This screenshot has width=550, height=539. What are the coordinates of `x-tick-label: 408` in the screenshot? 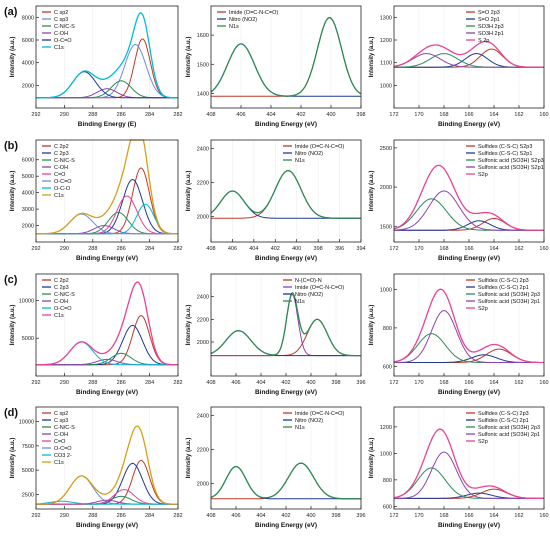 It's located at (210, 249).